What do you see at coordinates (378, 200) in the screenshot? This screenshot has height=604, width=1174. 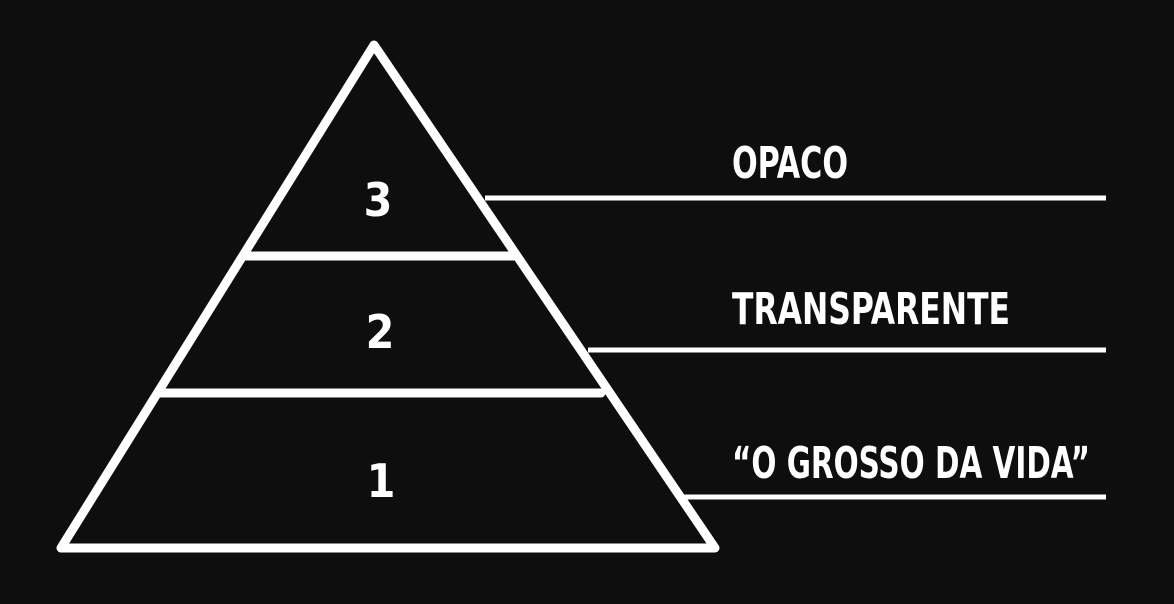 I see `level-number-3: 3` at bounding box center [378, 200].